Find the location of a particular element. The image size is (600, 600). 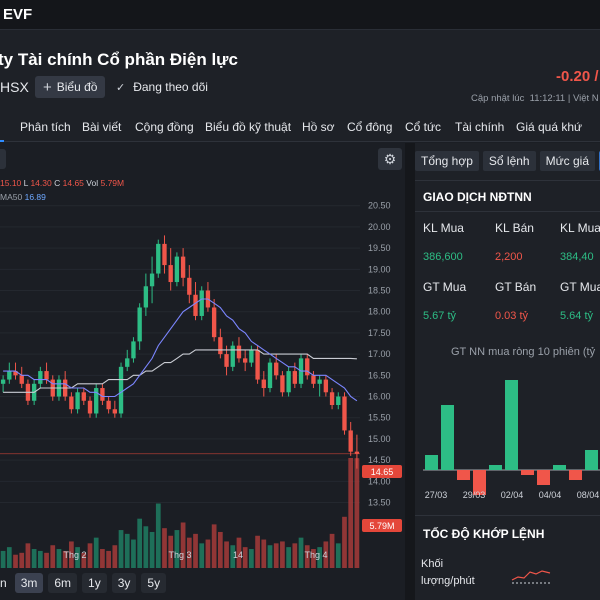

last-price-label: 14.65 is located at coordinates (382, 471).